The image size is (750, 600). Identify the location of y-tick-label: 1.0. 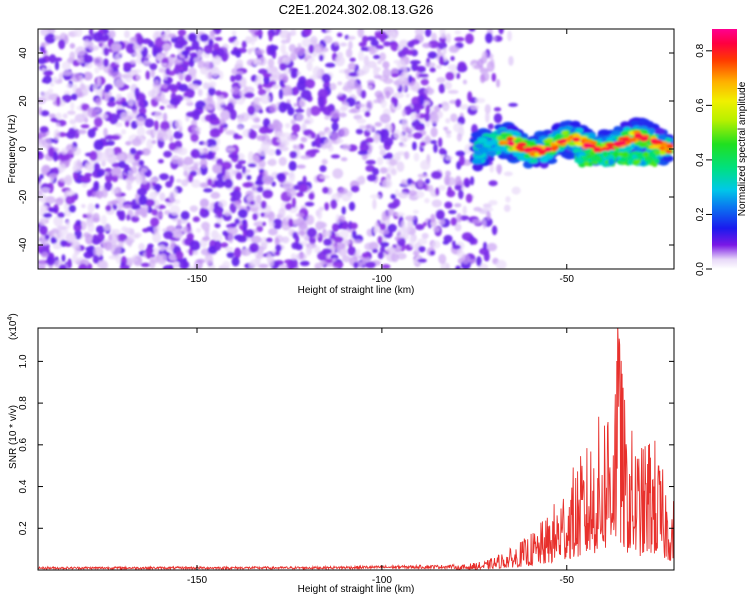
(23, 361).